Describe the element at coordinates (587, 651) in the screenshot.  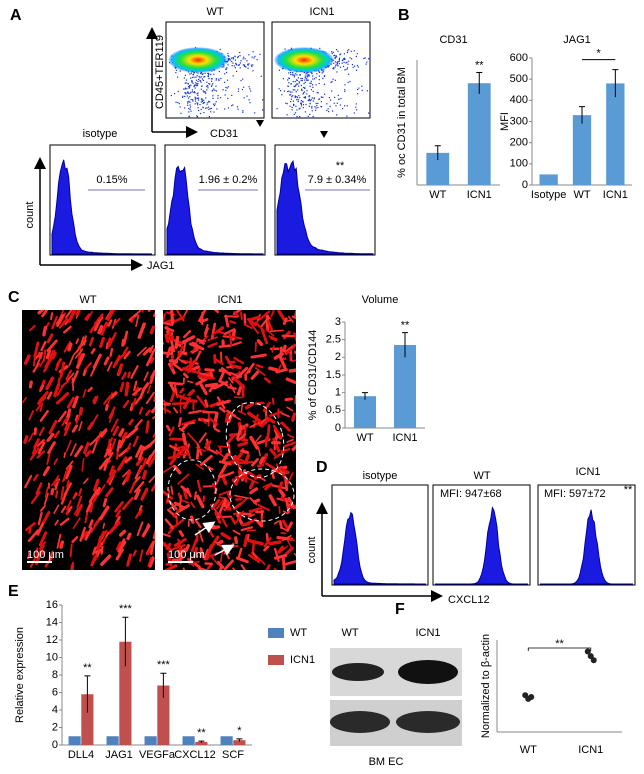
I see `point` at that location.